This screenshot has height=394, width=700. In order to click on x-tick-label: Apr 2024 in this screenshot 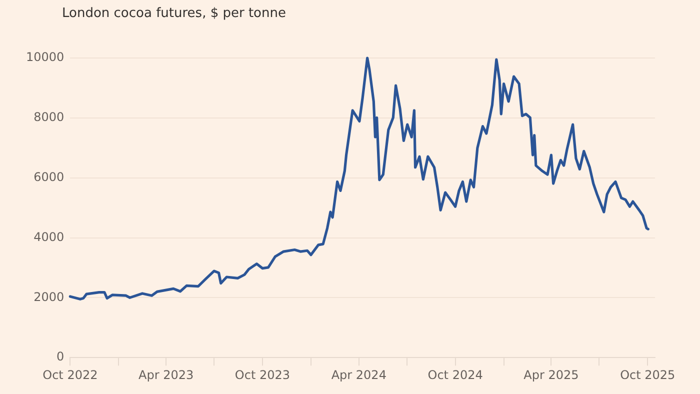, I will do `click(358, 375)`.